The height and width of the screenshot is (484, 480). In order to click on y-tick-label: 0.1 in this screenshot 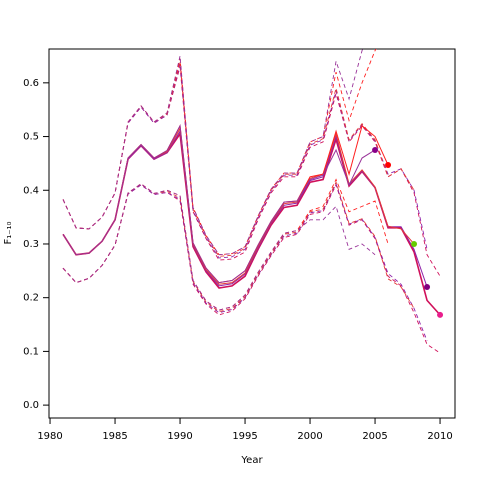, I will do `click(31, 351)`.